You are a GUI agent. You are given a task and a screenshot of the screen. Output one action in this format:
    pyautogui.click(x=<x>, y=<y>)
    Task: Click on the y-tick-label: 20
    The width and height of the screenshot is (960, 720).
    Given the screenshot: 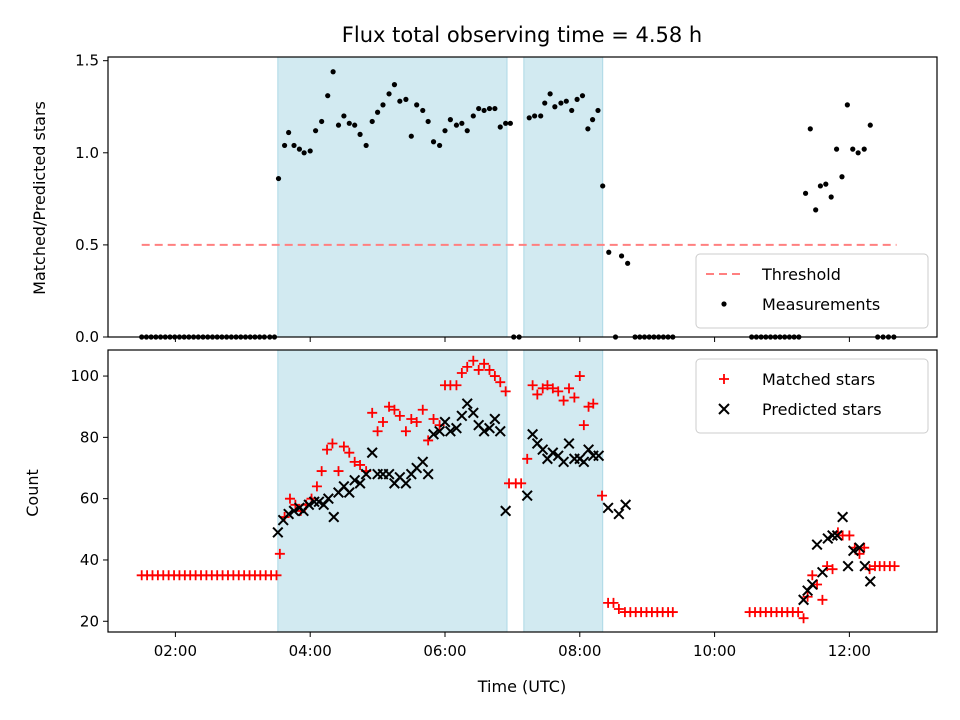 What is the action you would take?
    pyautogui.click(x=89, y=621)
    